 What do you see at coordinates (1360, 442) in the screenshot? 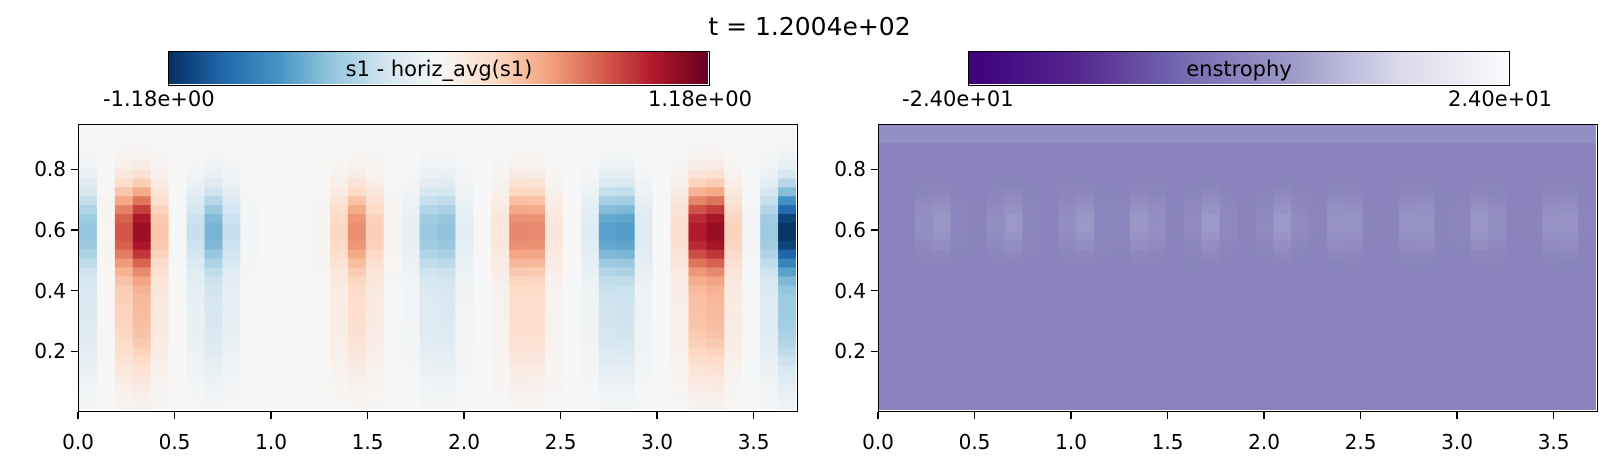
I see `enstrophy-xtick-label: 2.5` at bounding box center [1360, 442].